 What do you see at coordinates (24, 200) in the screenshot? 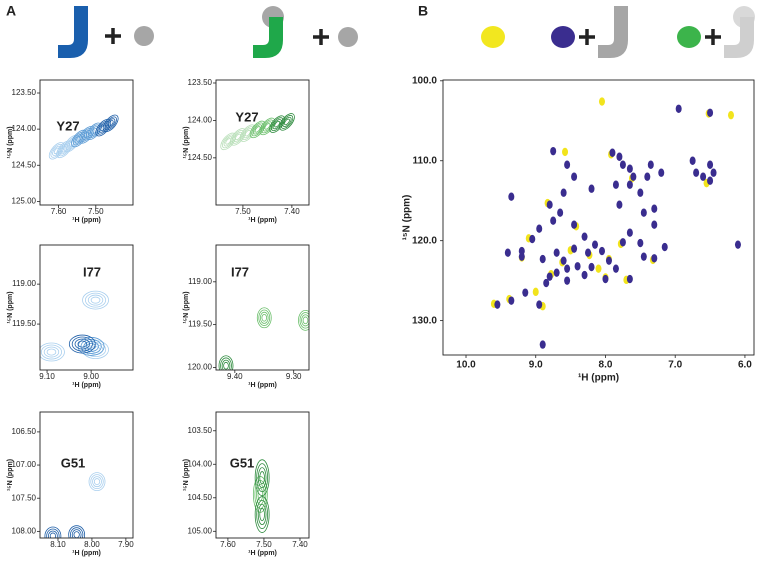
I see `y-tick-label: 125.00` at bounding box center [24, 200].